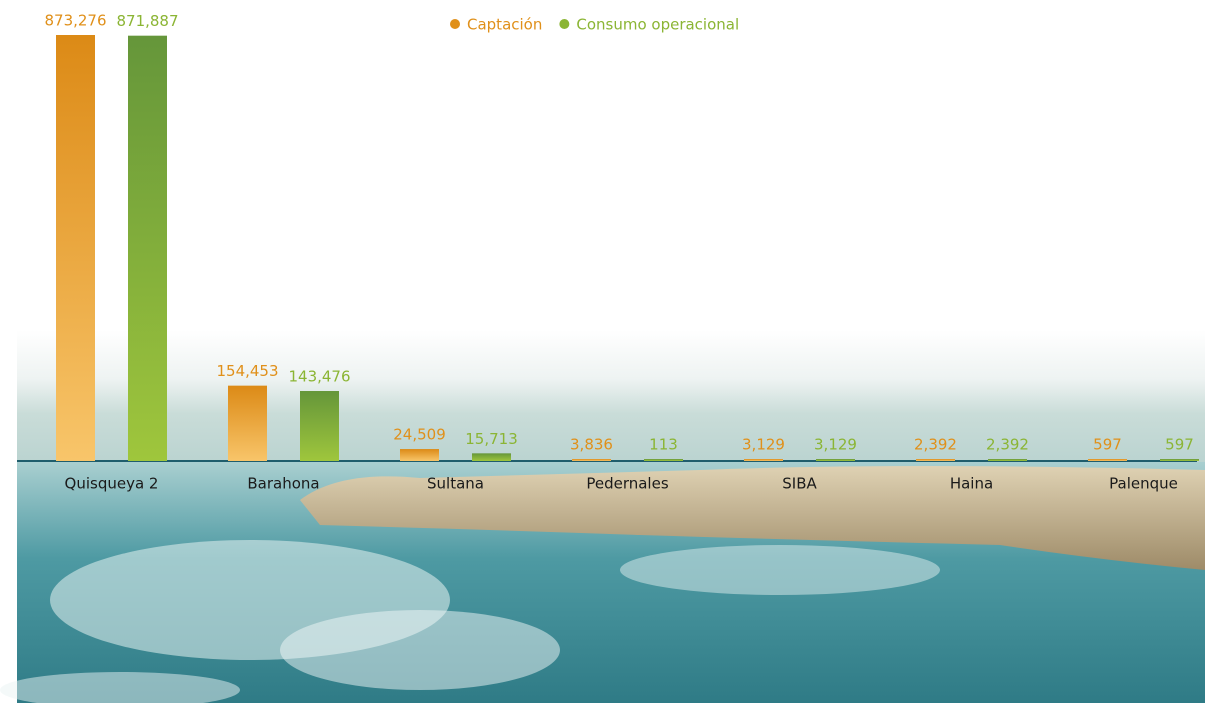  I want to click on category-label: Barahona, so click(283, 484).